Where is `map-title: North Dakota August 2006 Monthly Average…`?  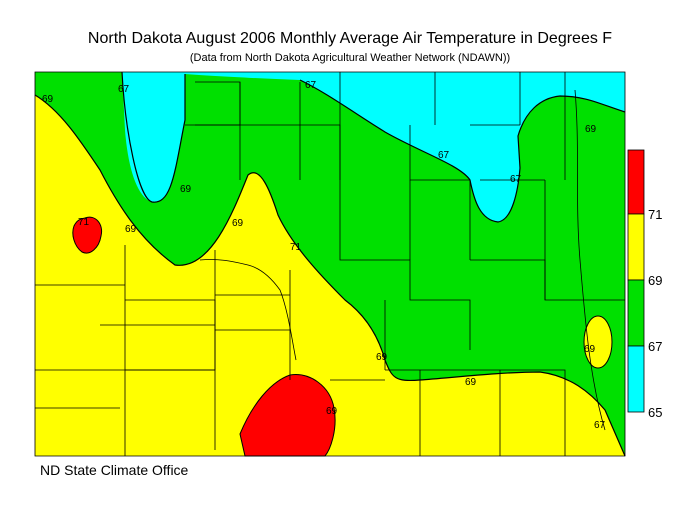 map-title: North Dakota August 2006 Monthly Average… is located at coordinates (350, 38).